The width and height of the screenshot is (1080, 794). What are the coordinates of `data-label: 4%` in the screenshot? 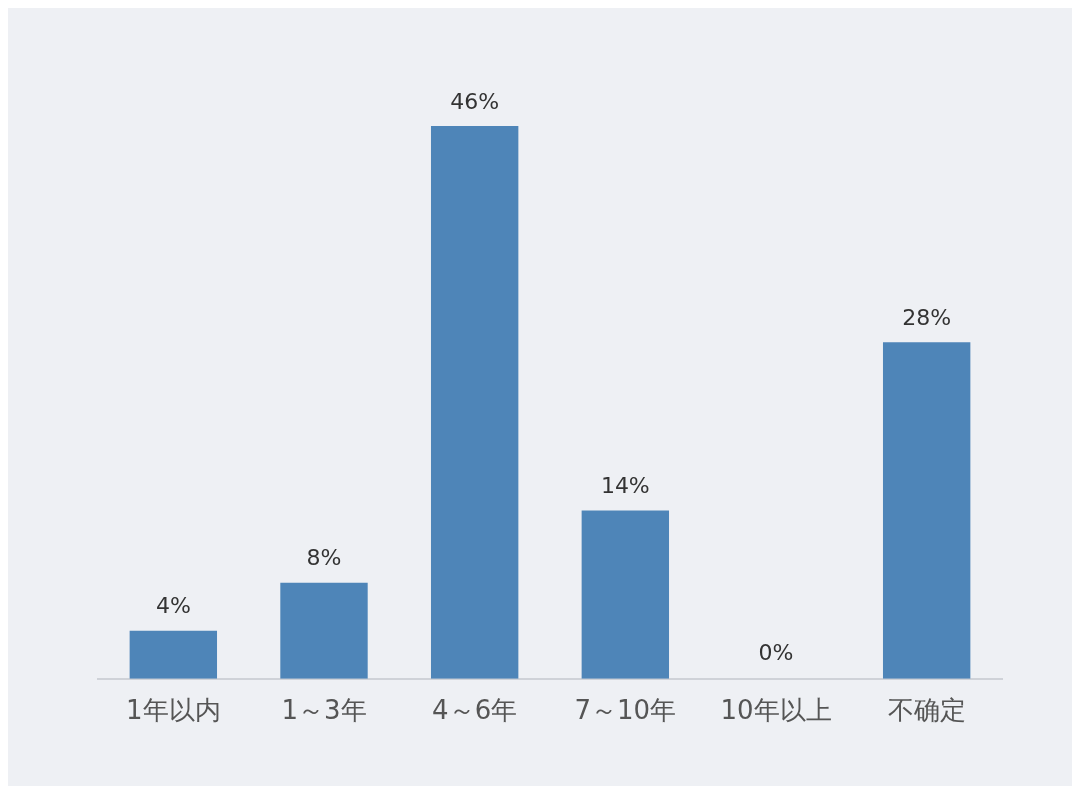 It's located at (173, 606).